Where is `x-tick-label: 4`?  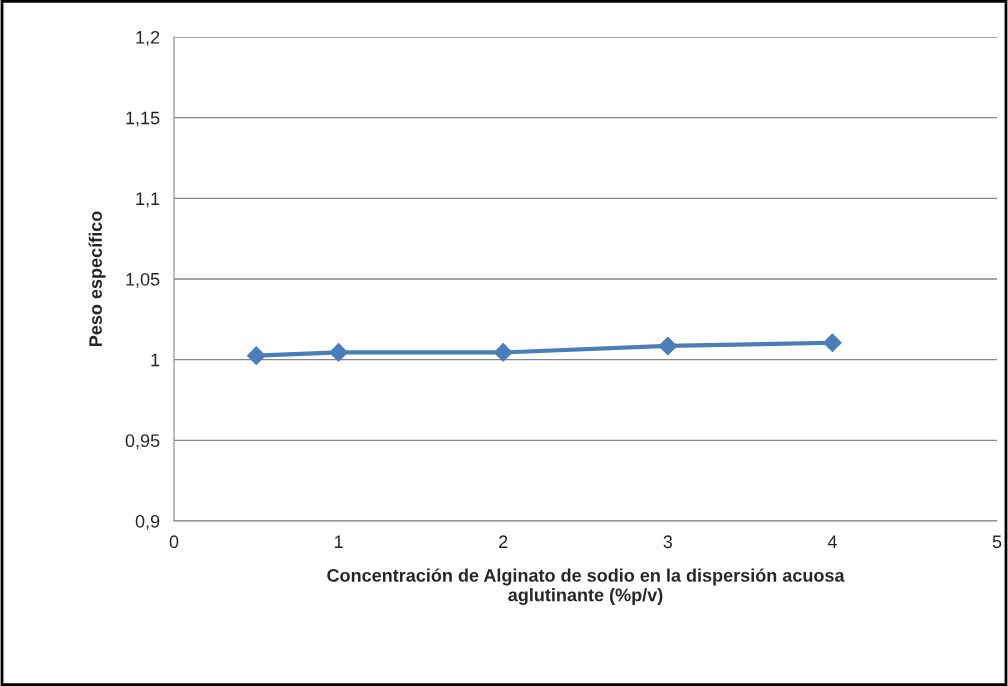 x-tick-label: 4 is located at coordinates (832, 541).